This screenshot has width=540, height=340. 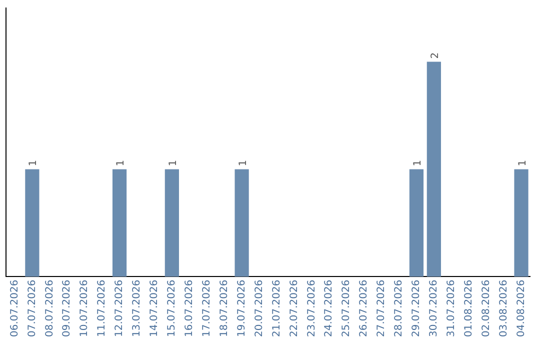 What do you see at coordinates (521, 309) in the screenshot?
I see `x-tick-label: 04.08.2026` at bounding box center [521, 309].